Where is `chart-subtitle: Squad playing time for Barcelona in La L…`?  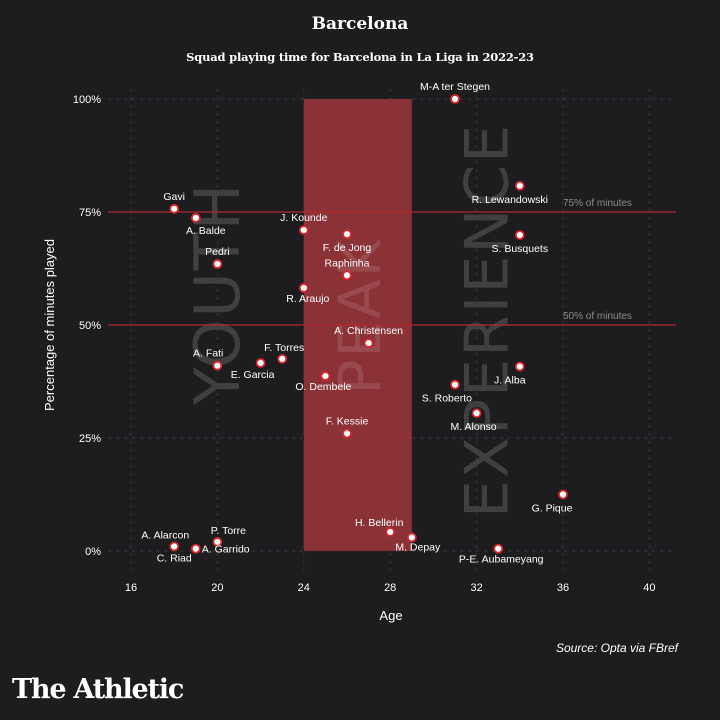 chart-subtitle: Squad playing time for Barcelona in La L… is located at coordinates (360, 57).